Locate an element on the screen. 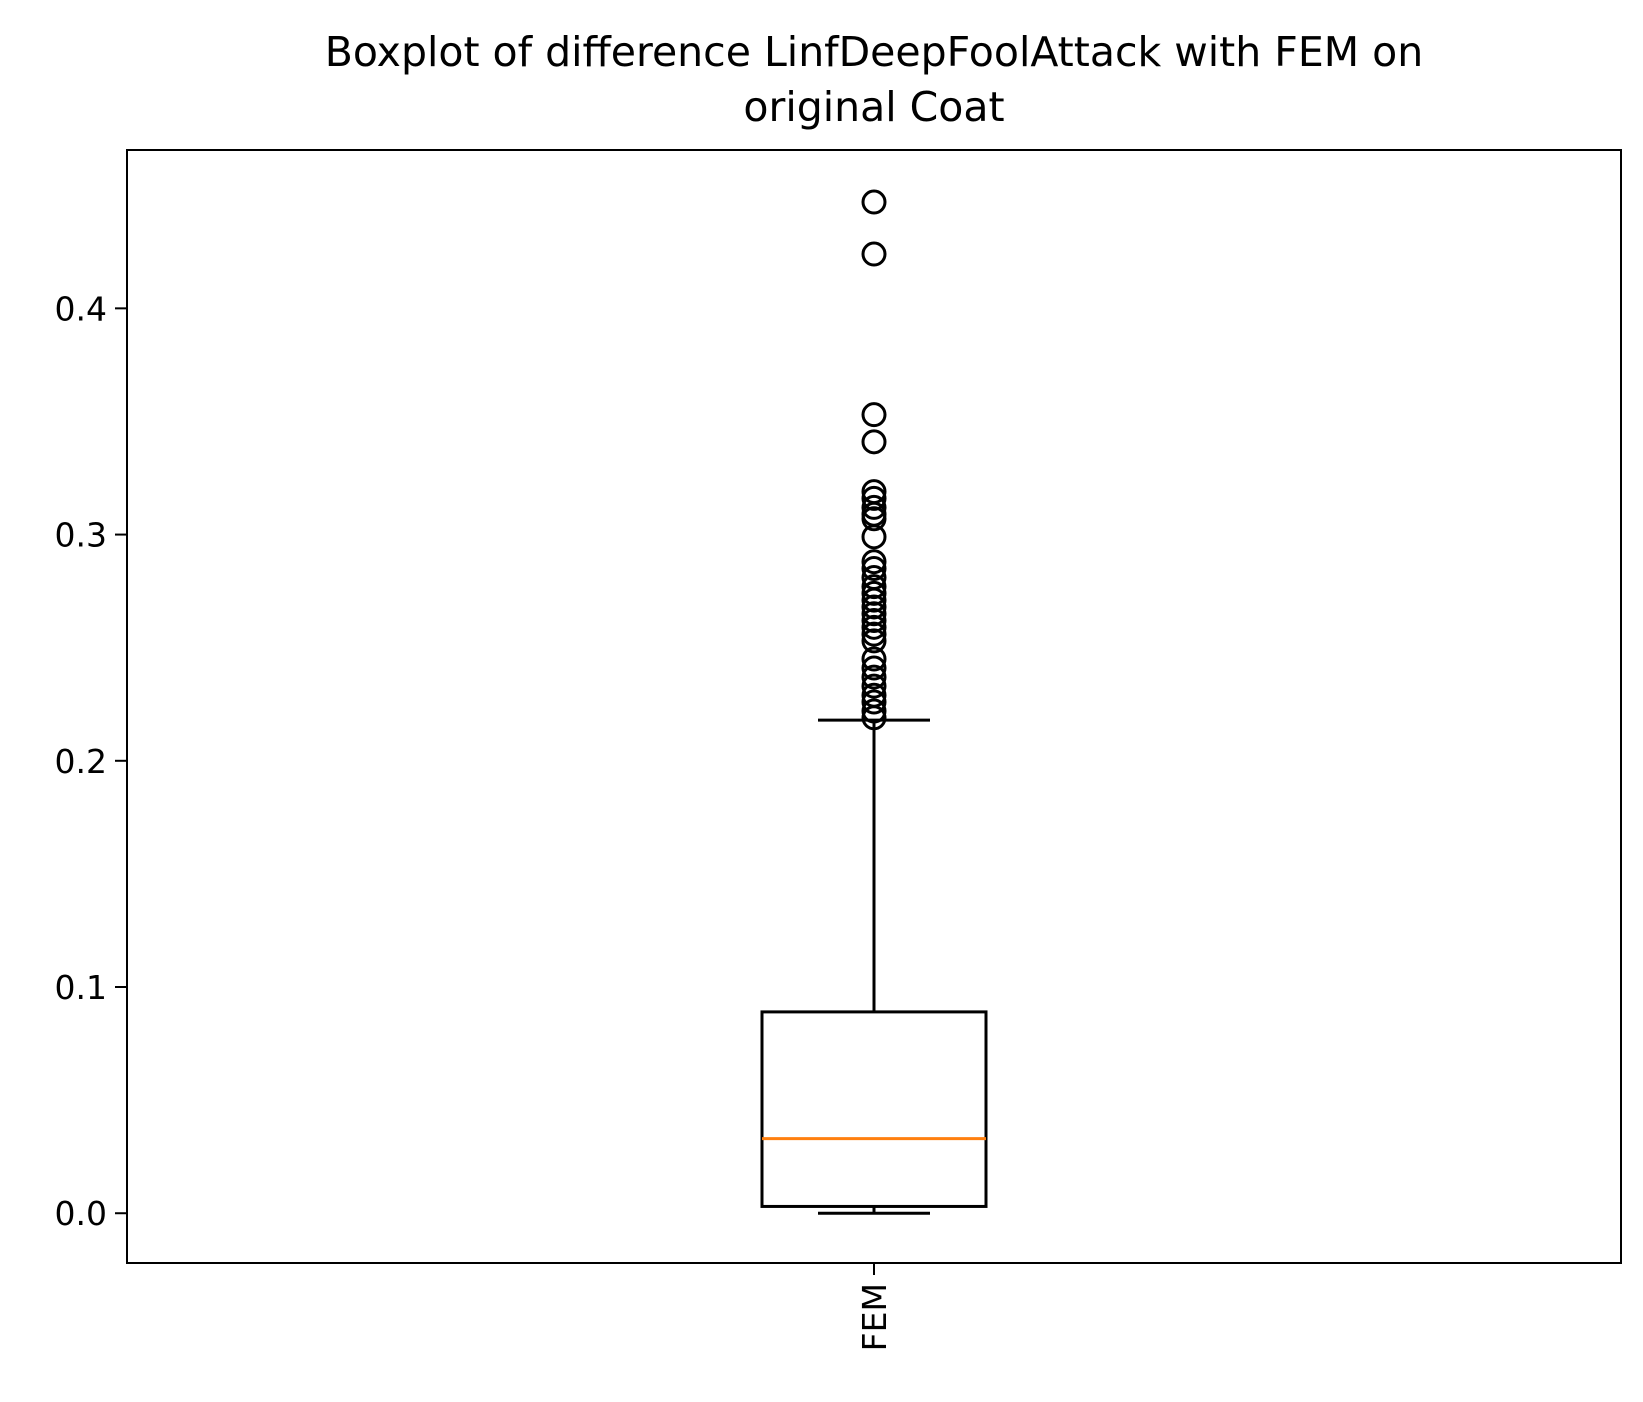 The width and height of the screenshot is (1643, 1402). y-tick-label: 0.2 is located at coordinates (81, 761).